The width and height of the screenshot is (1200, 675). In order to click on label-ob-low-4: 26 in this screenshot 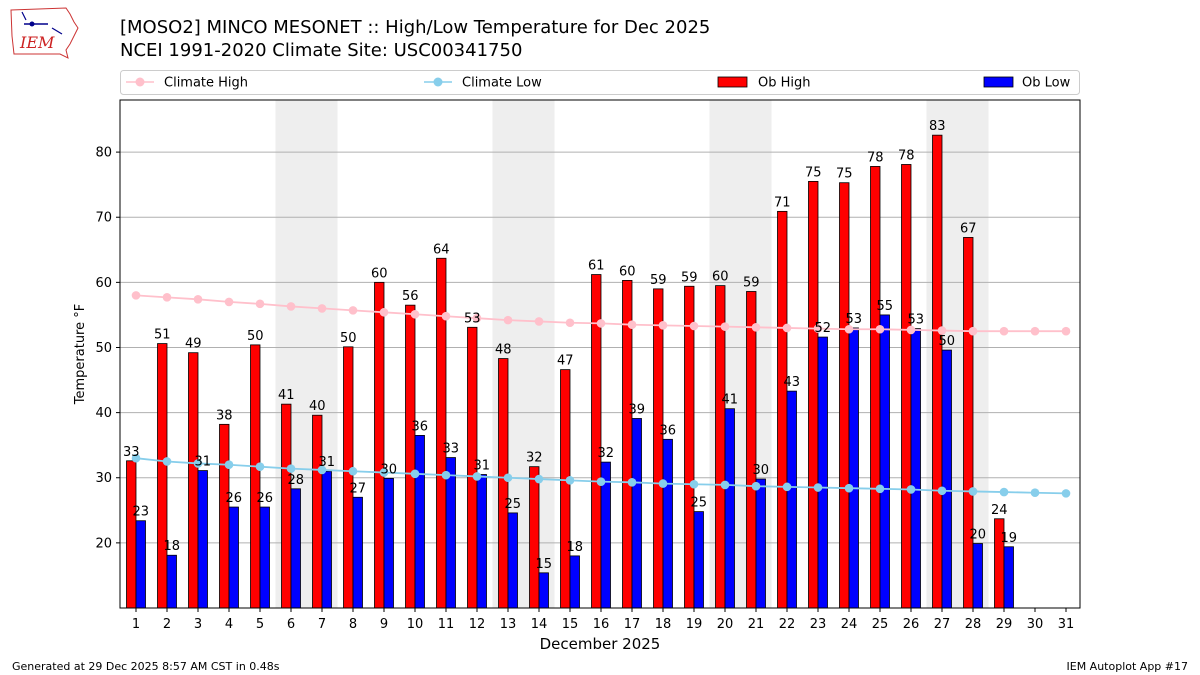, I will do `click(233, 498)`.